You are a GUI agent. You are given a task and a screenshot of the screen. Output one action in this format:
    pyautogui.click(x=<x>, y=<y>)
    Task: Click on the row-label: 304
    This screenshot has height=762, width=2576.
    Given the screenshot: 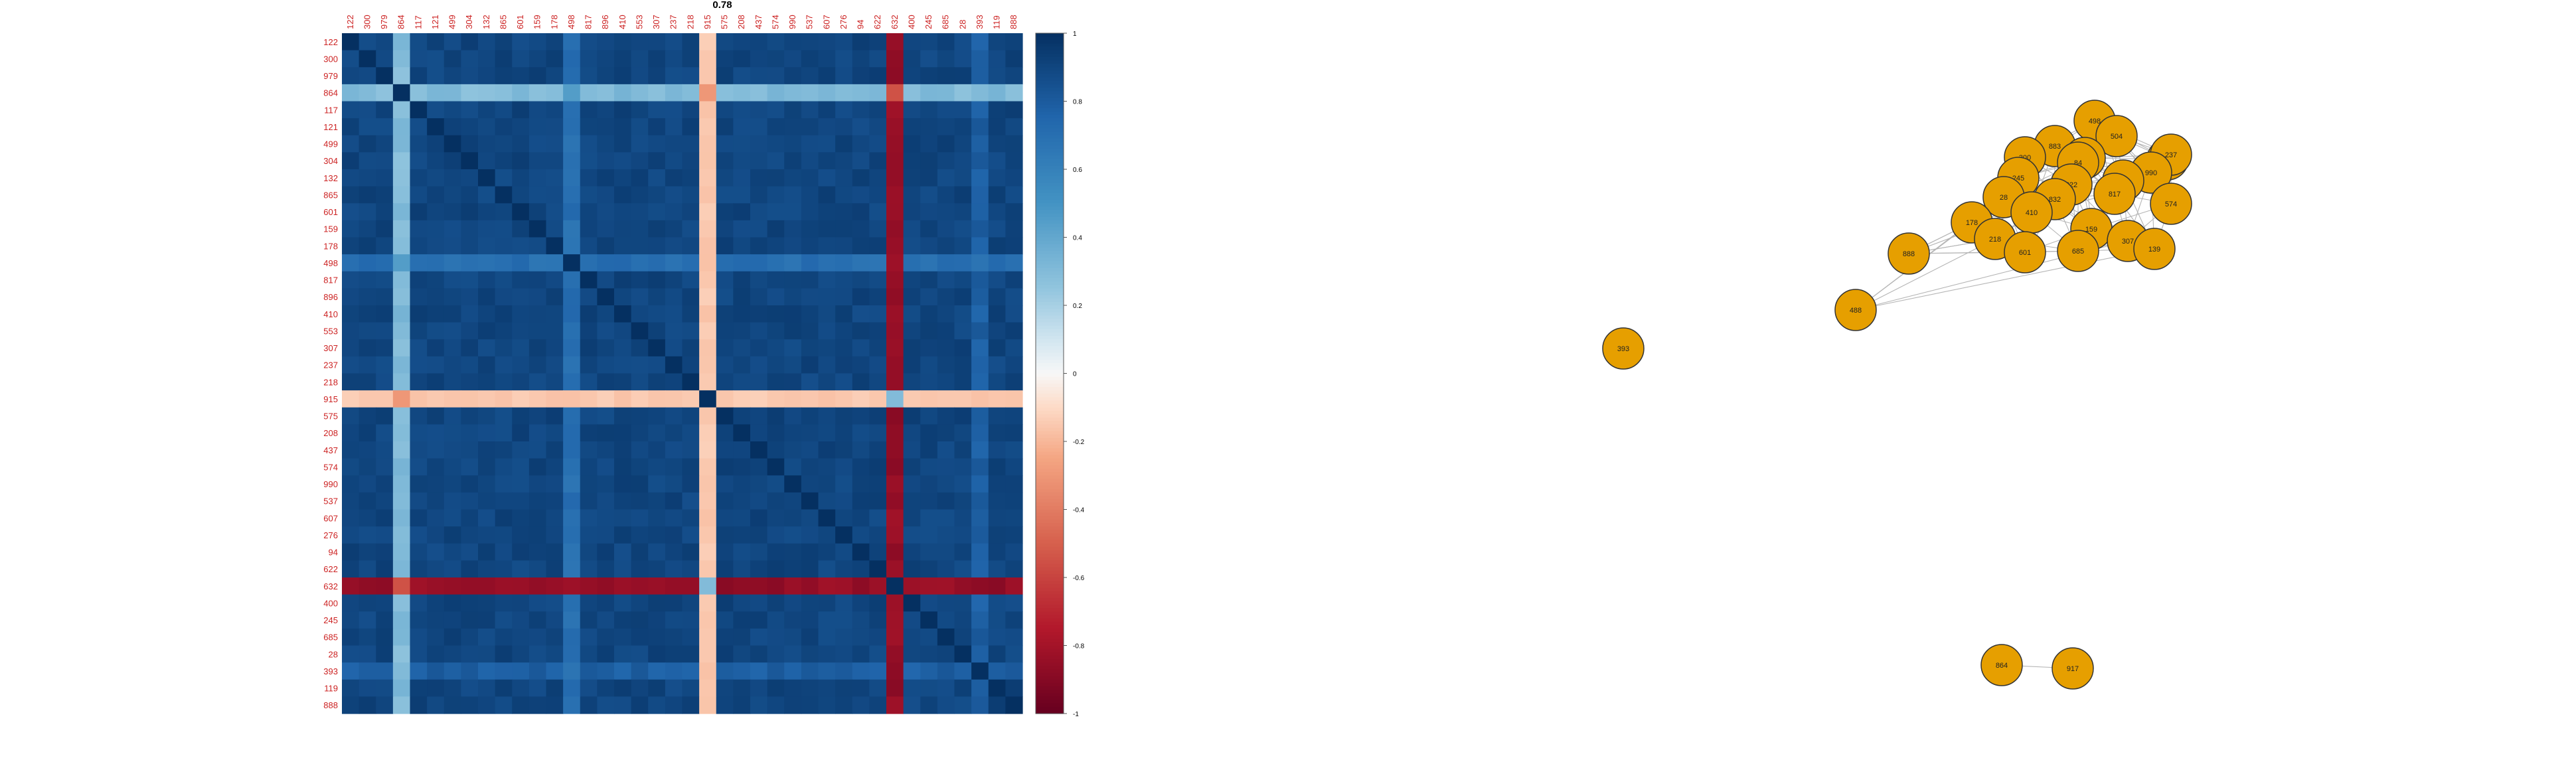 What is the action you would take?
    pyautogui.click(x=330, y=161)
    